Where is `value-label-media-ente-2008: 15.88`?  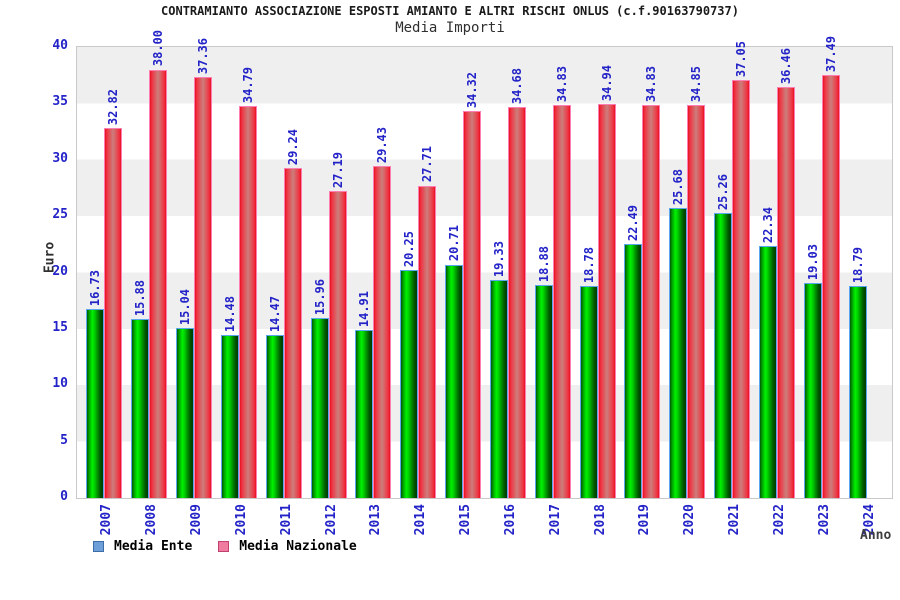 value-label-media-ente-2008: 15.88 is located at coordinates (140, 297).